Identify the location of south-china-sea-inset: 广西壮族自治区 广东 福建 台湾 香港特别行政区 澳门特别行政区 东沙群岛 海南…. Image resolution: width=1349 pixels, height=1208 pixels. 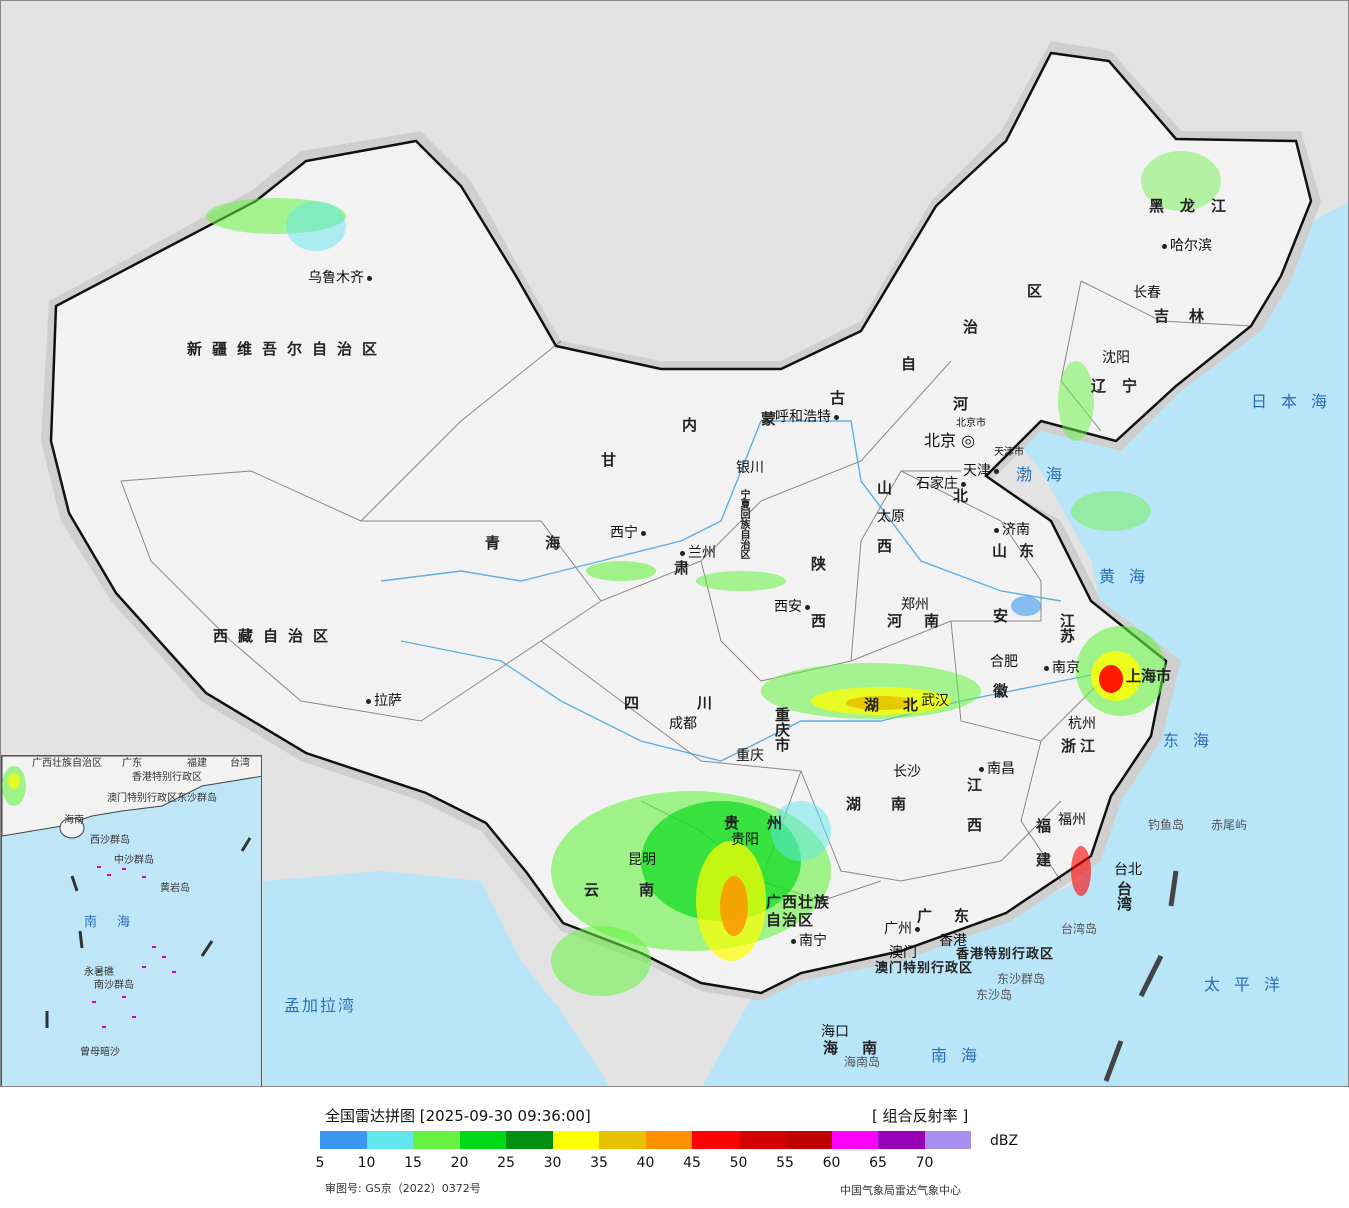
(131, 920).